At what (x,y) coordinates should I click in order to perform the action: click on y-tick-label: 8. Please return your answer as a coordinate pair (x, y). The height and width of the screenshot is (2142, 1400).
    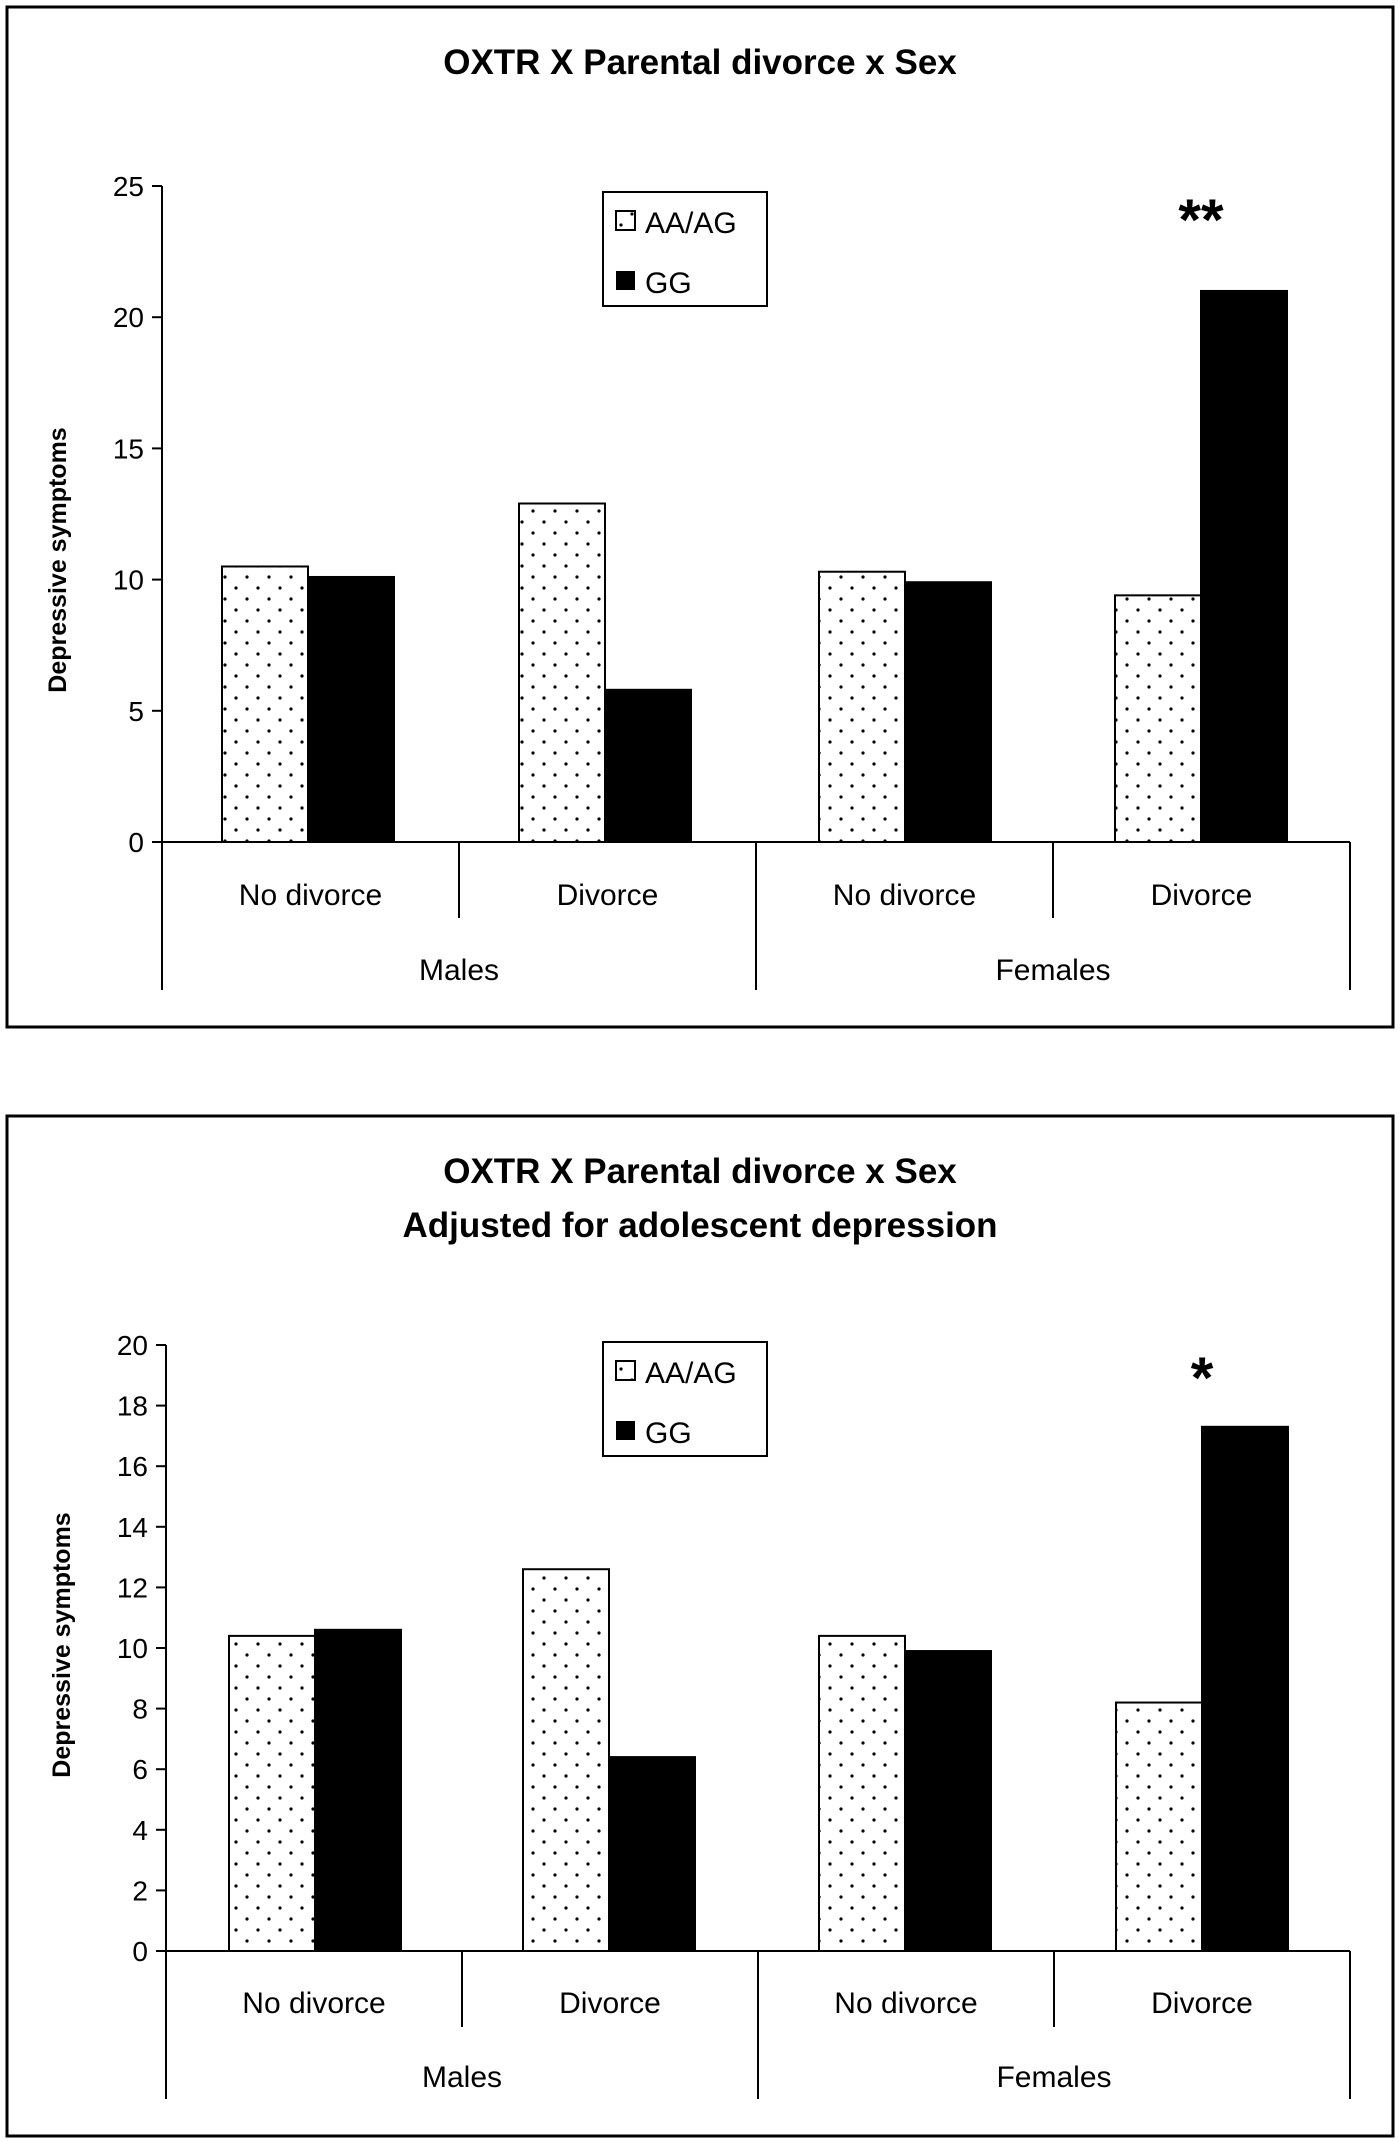
    Looking at the image, I should click on (140, 1709).